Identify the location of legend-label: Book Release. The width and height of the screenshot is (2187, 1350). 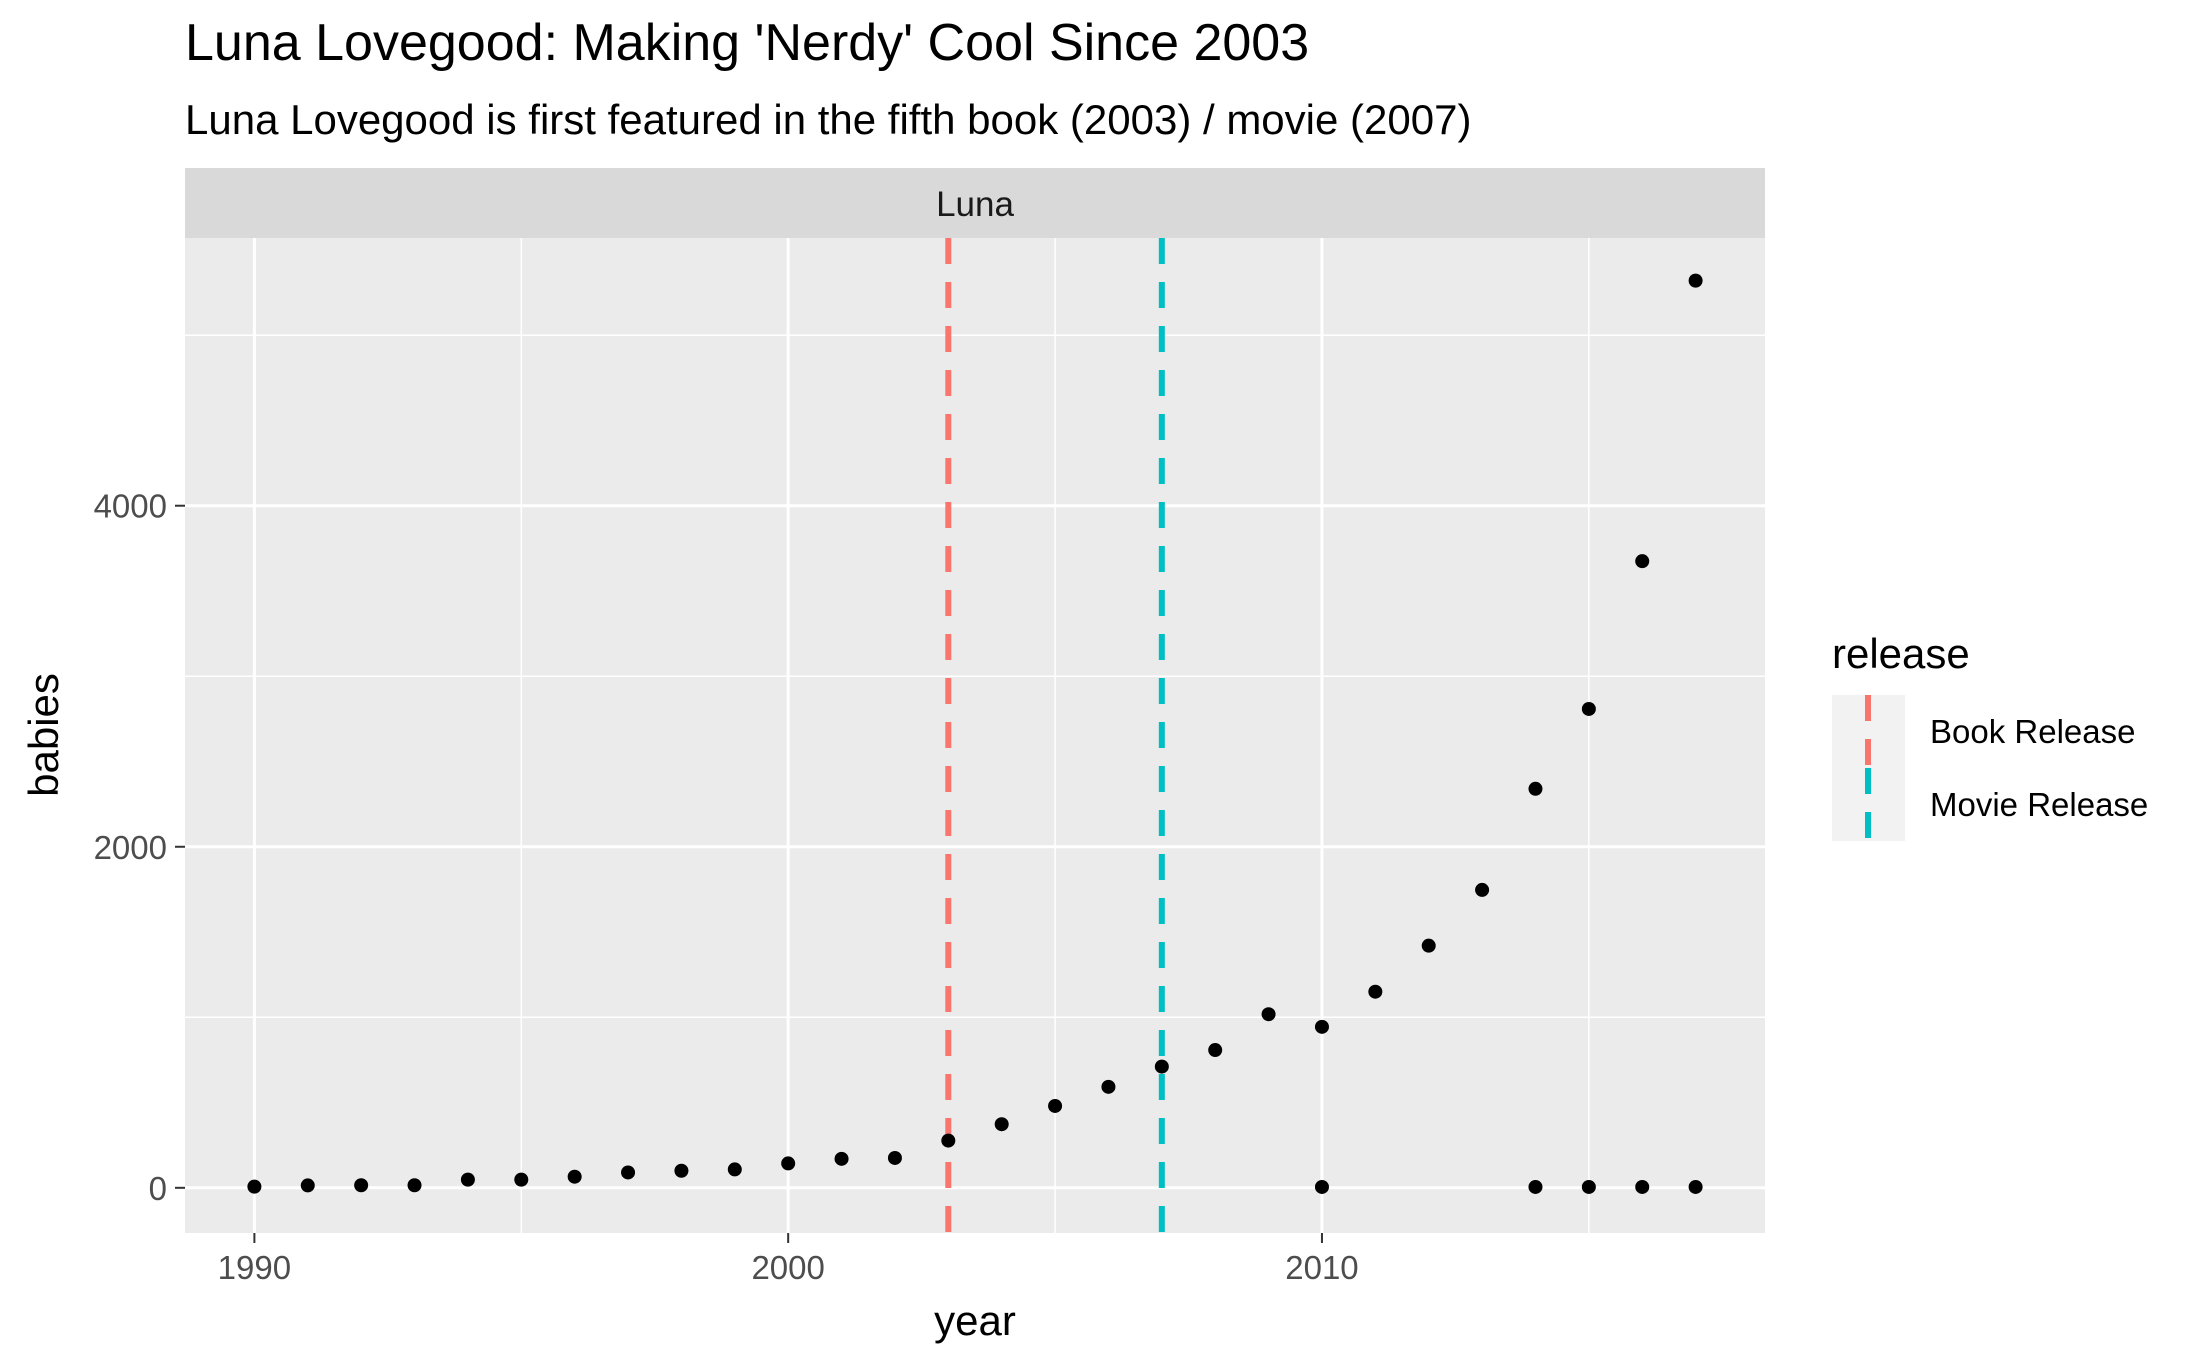
(2032, 731).